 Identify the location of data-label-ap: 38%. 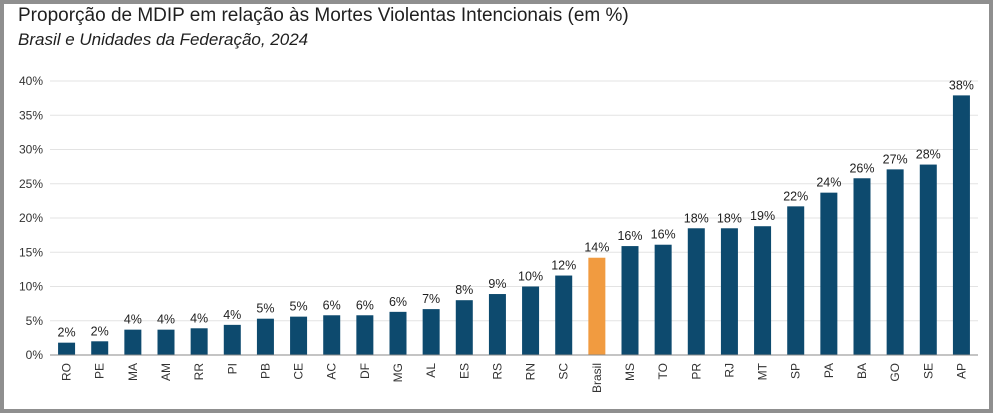
(961, 85).